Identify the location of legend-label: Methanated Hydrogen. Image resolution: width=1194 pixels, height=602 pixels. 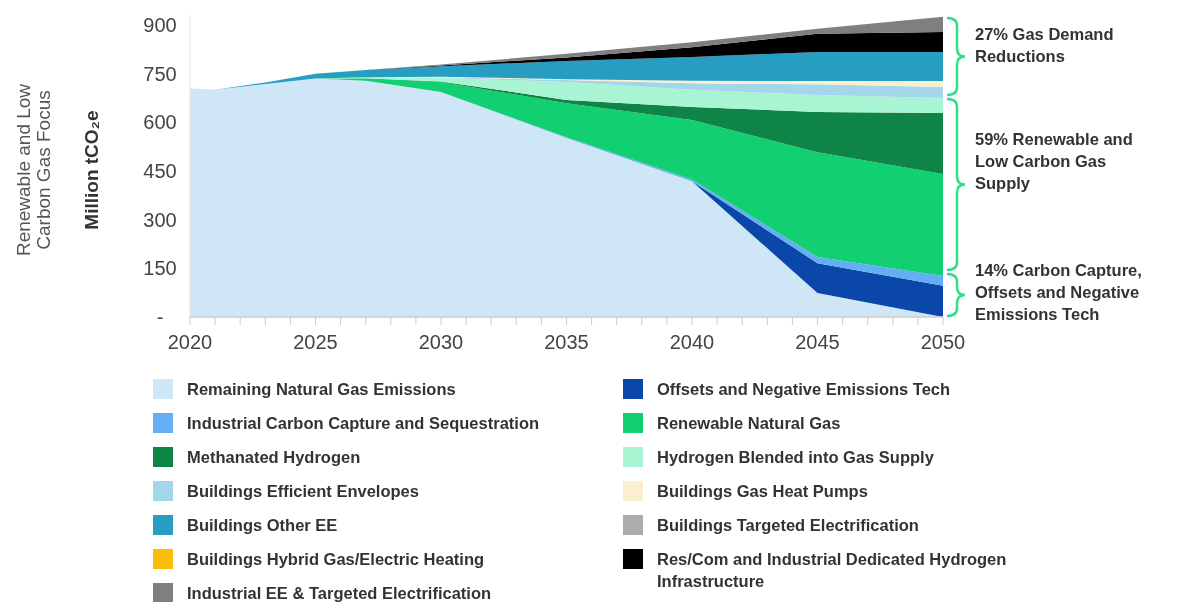
(274, 457).